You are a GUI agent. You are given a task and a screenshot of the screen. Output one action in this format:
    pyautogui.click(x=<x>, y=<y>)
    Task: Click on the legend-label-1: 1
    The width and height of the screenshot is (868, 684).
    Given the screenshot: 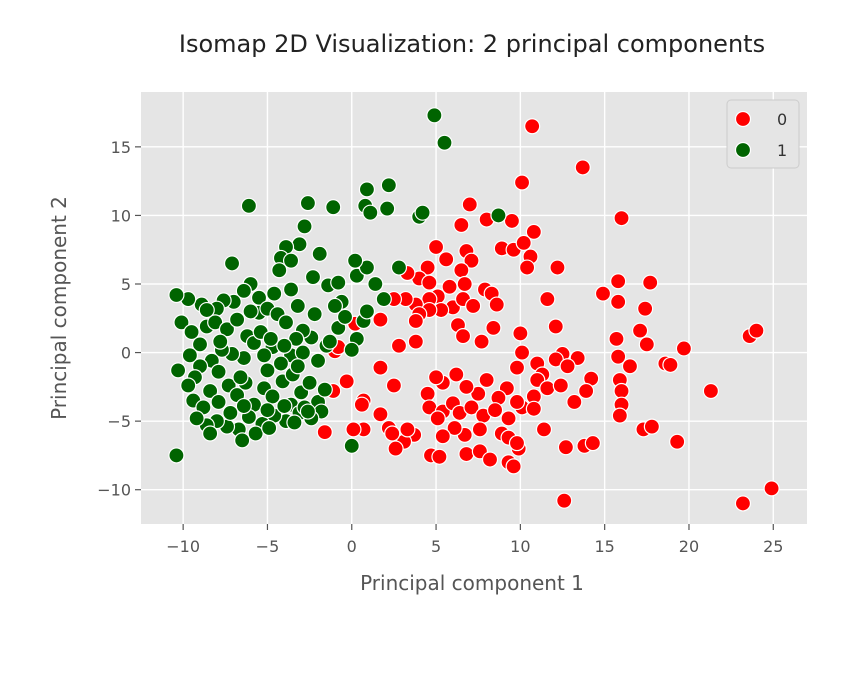 What is the action you would take?
    pyautogui.click(x=782, y=150)
    